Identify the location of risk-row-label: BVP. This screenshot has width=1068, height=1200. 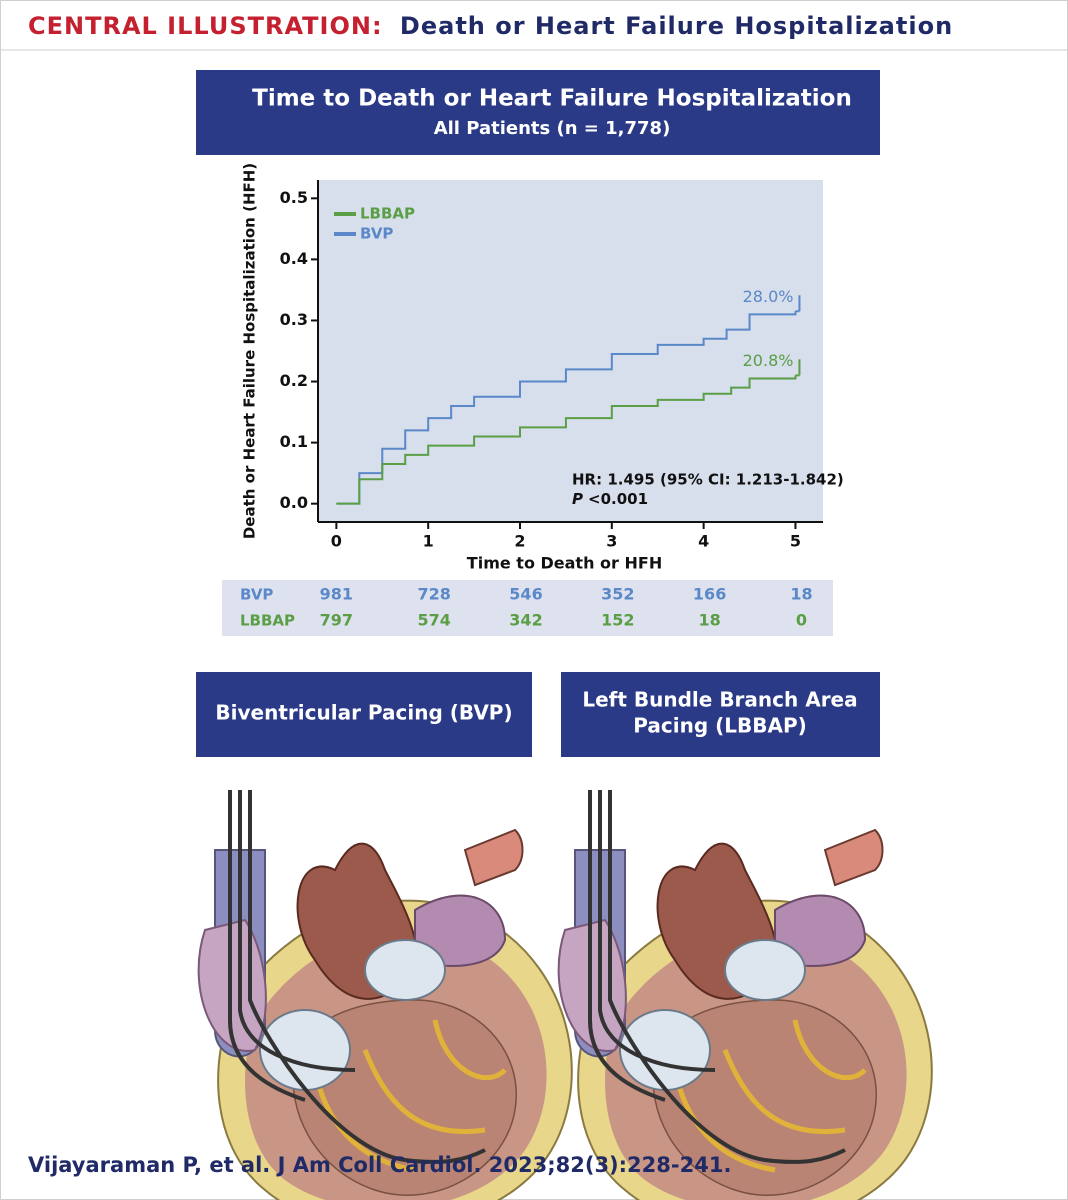
(256, 595).